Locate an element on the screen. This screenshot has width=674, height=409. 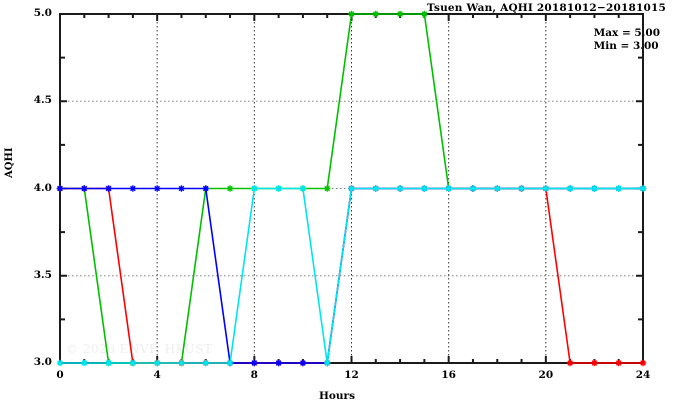
x-axis-tick-label: 4 is located at coordinates (157, 375).